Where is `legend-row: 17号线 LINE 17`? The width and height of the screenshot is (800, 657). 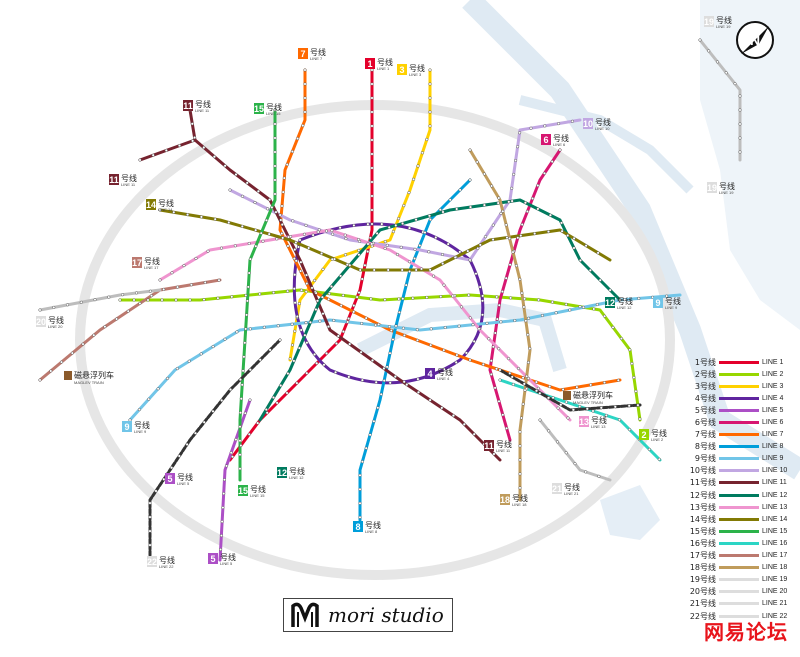
legend-row: 17号线 LINE 17 is located at coordinates (739, 556).